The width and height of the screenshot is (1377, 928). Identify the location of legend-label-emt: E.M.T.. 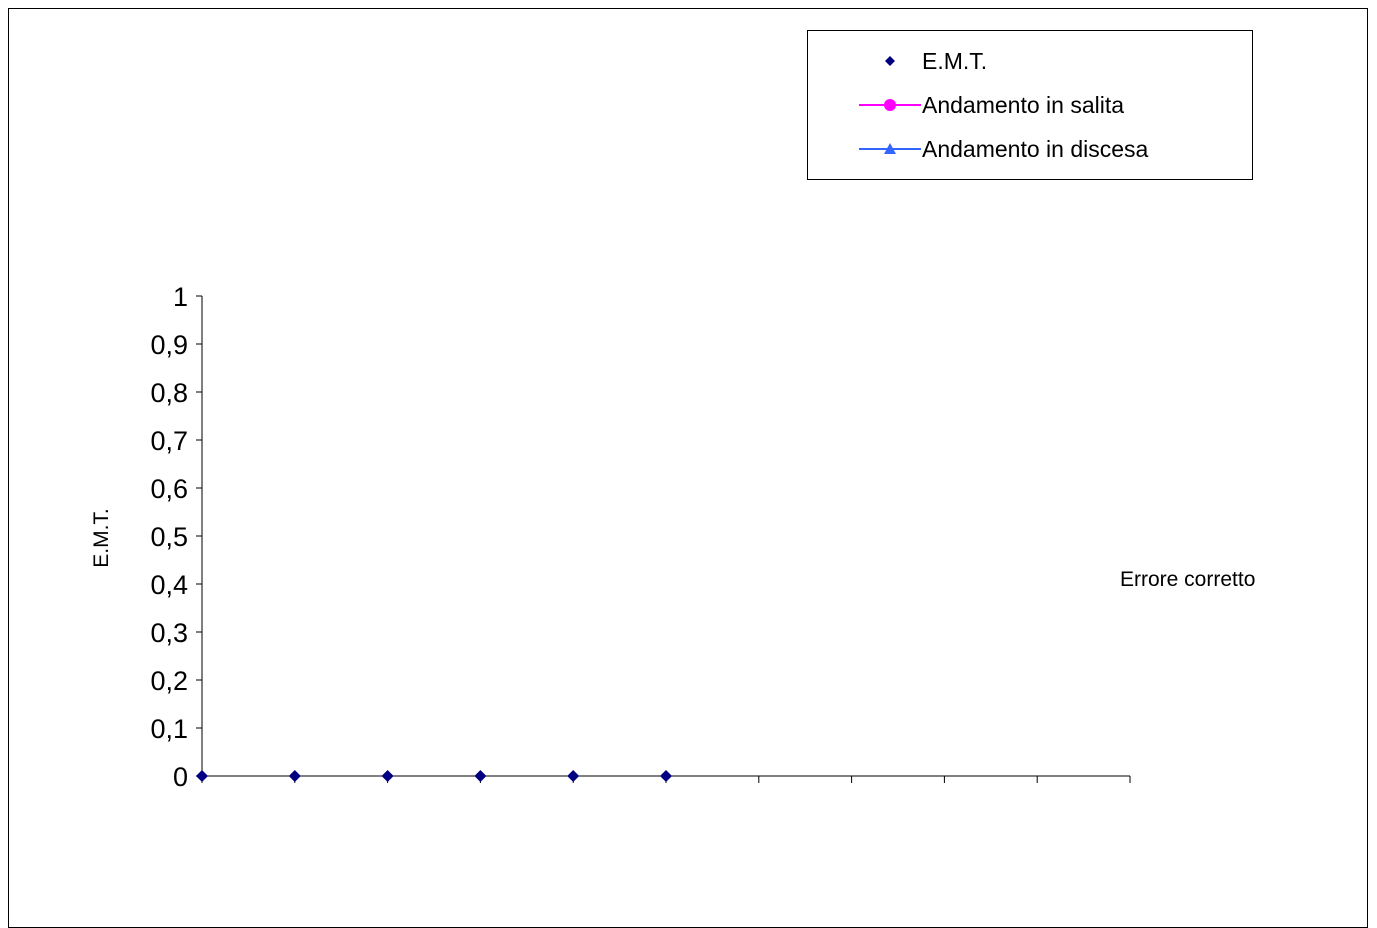
(955, 61).